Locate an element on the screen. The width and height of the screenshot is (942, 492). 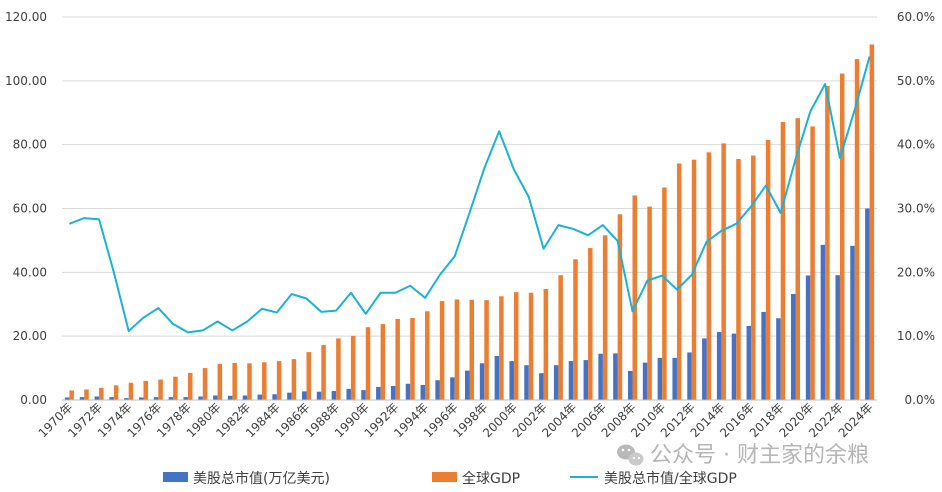
wechat-icon is located at coordinates (630, 455).